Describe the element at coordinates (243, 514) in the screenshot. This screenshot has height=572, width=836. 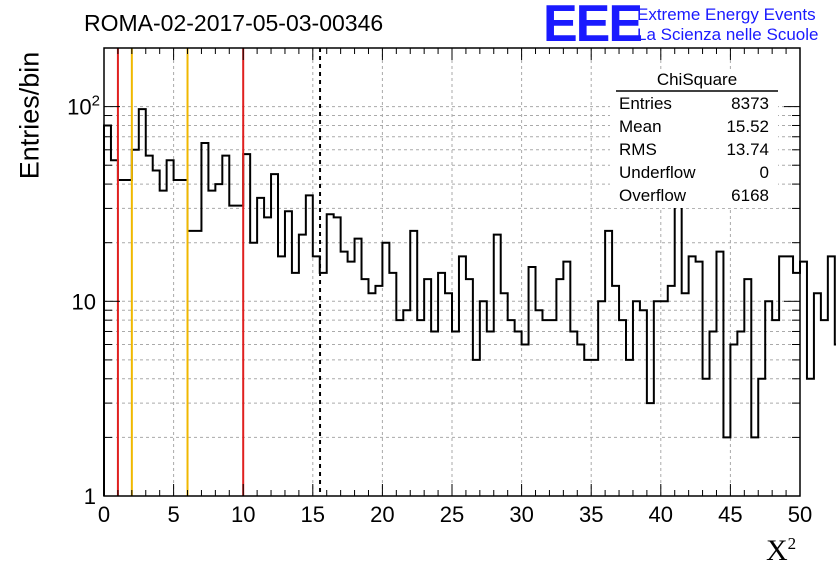
I see `x-tick-label: 10` at that location.